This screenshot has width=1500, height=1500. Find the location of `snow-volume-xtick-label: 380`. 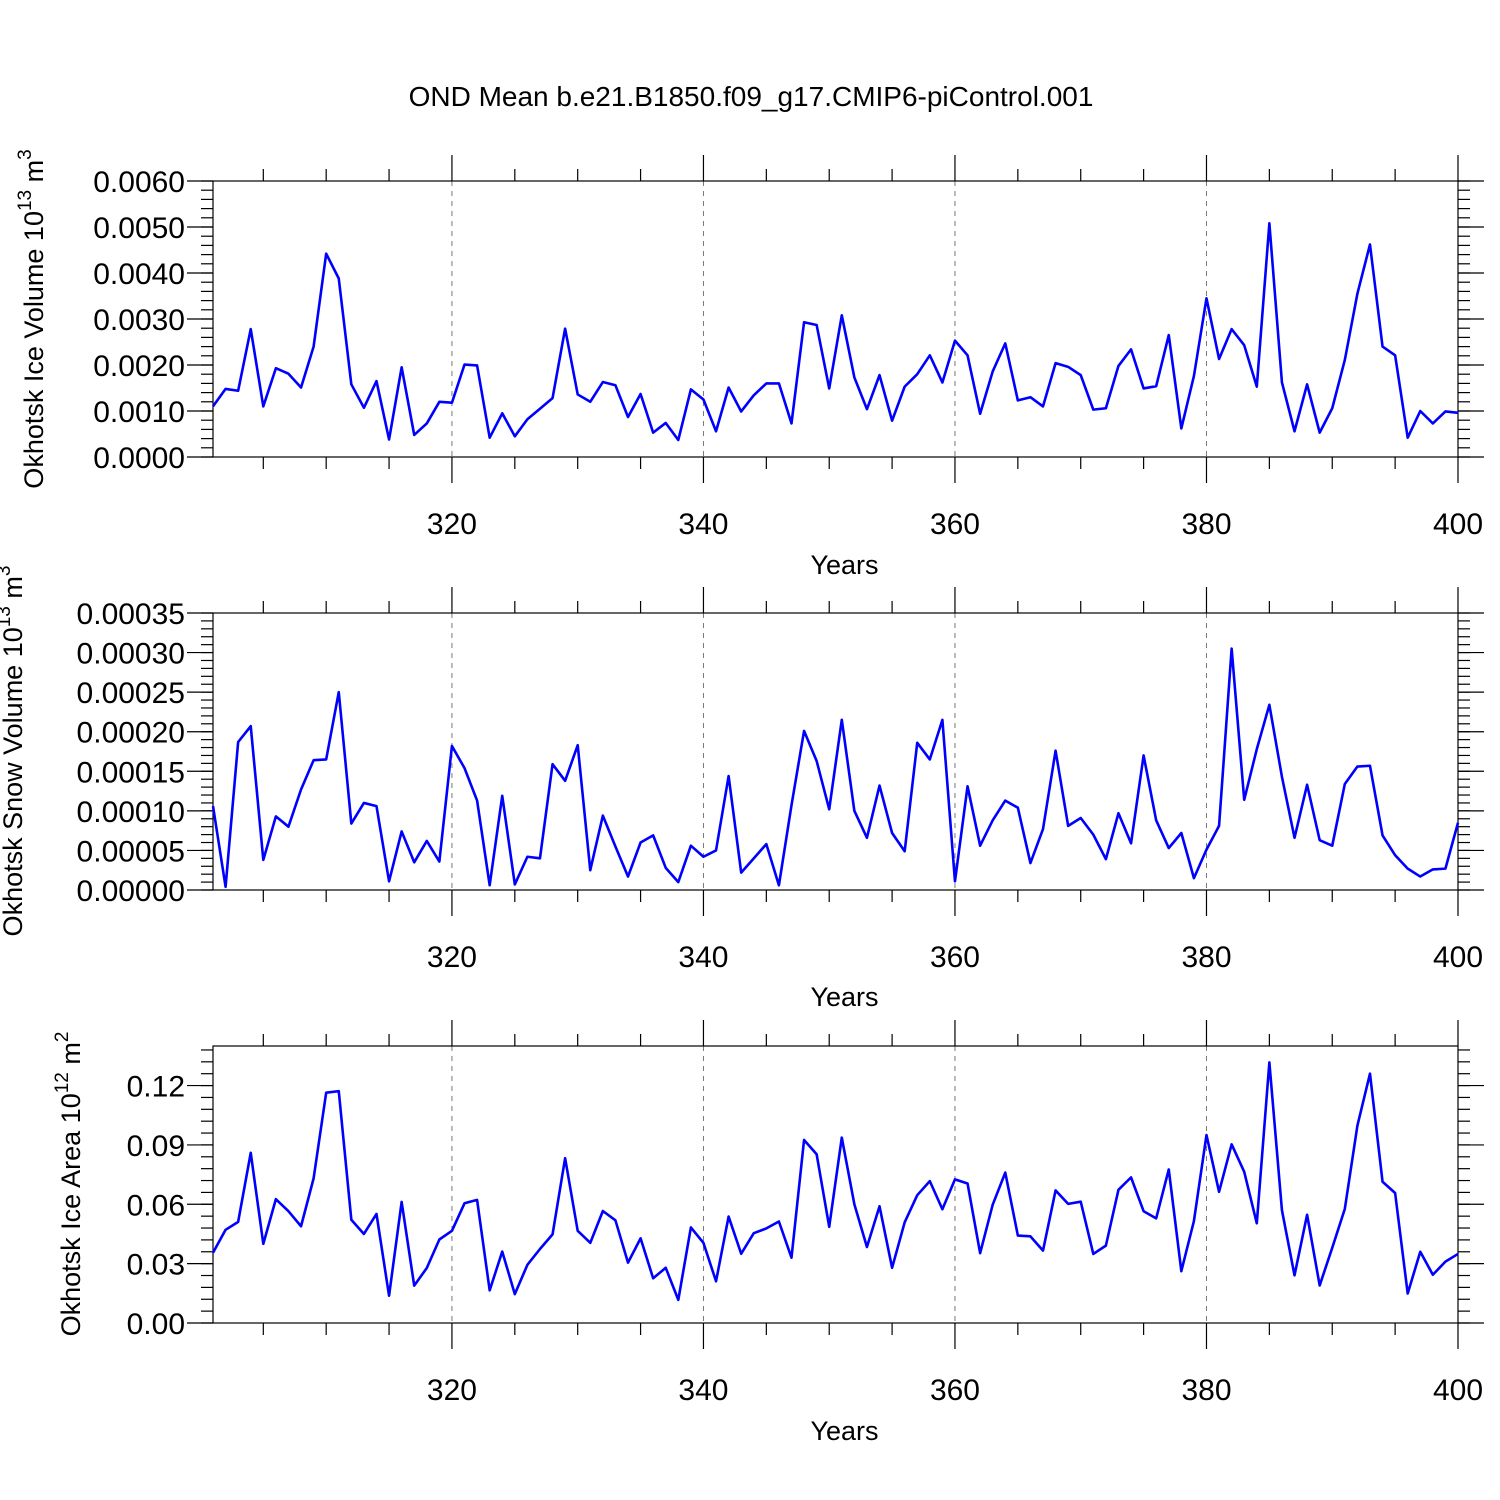

snow-volume-xtick-label: 380 is located at coordinates (1206, 957).